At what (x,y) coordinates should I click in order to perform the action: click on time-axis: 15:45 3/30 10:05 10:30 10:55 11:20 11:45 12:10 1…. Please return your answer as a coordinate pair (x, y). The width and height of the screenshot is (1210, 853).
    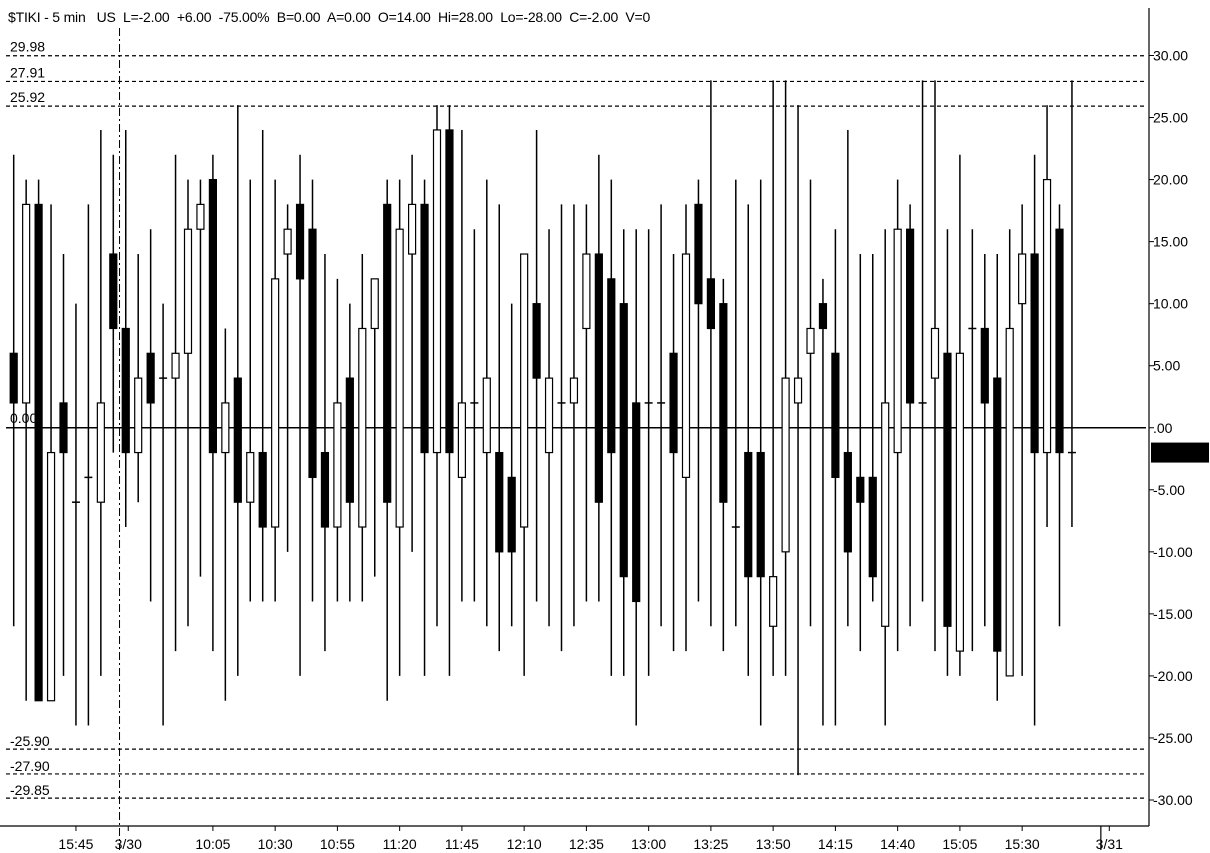
    Looking at the image, I should click on (574, 838).